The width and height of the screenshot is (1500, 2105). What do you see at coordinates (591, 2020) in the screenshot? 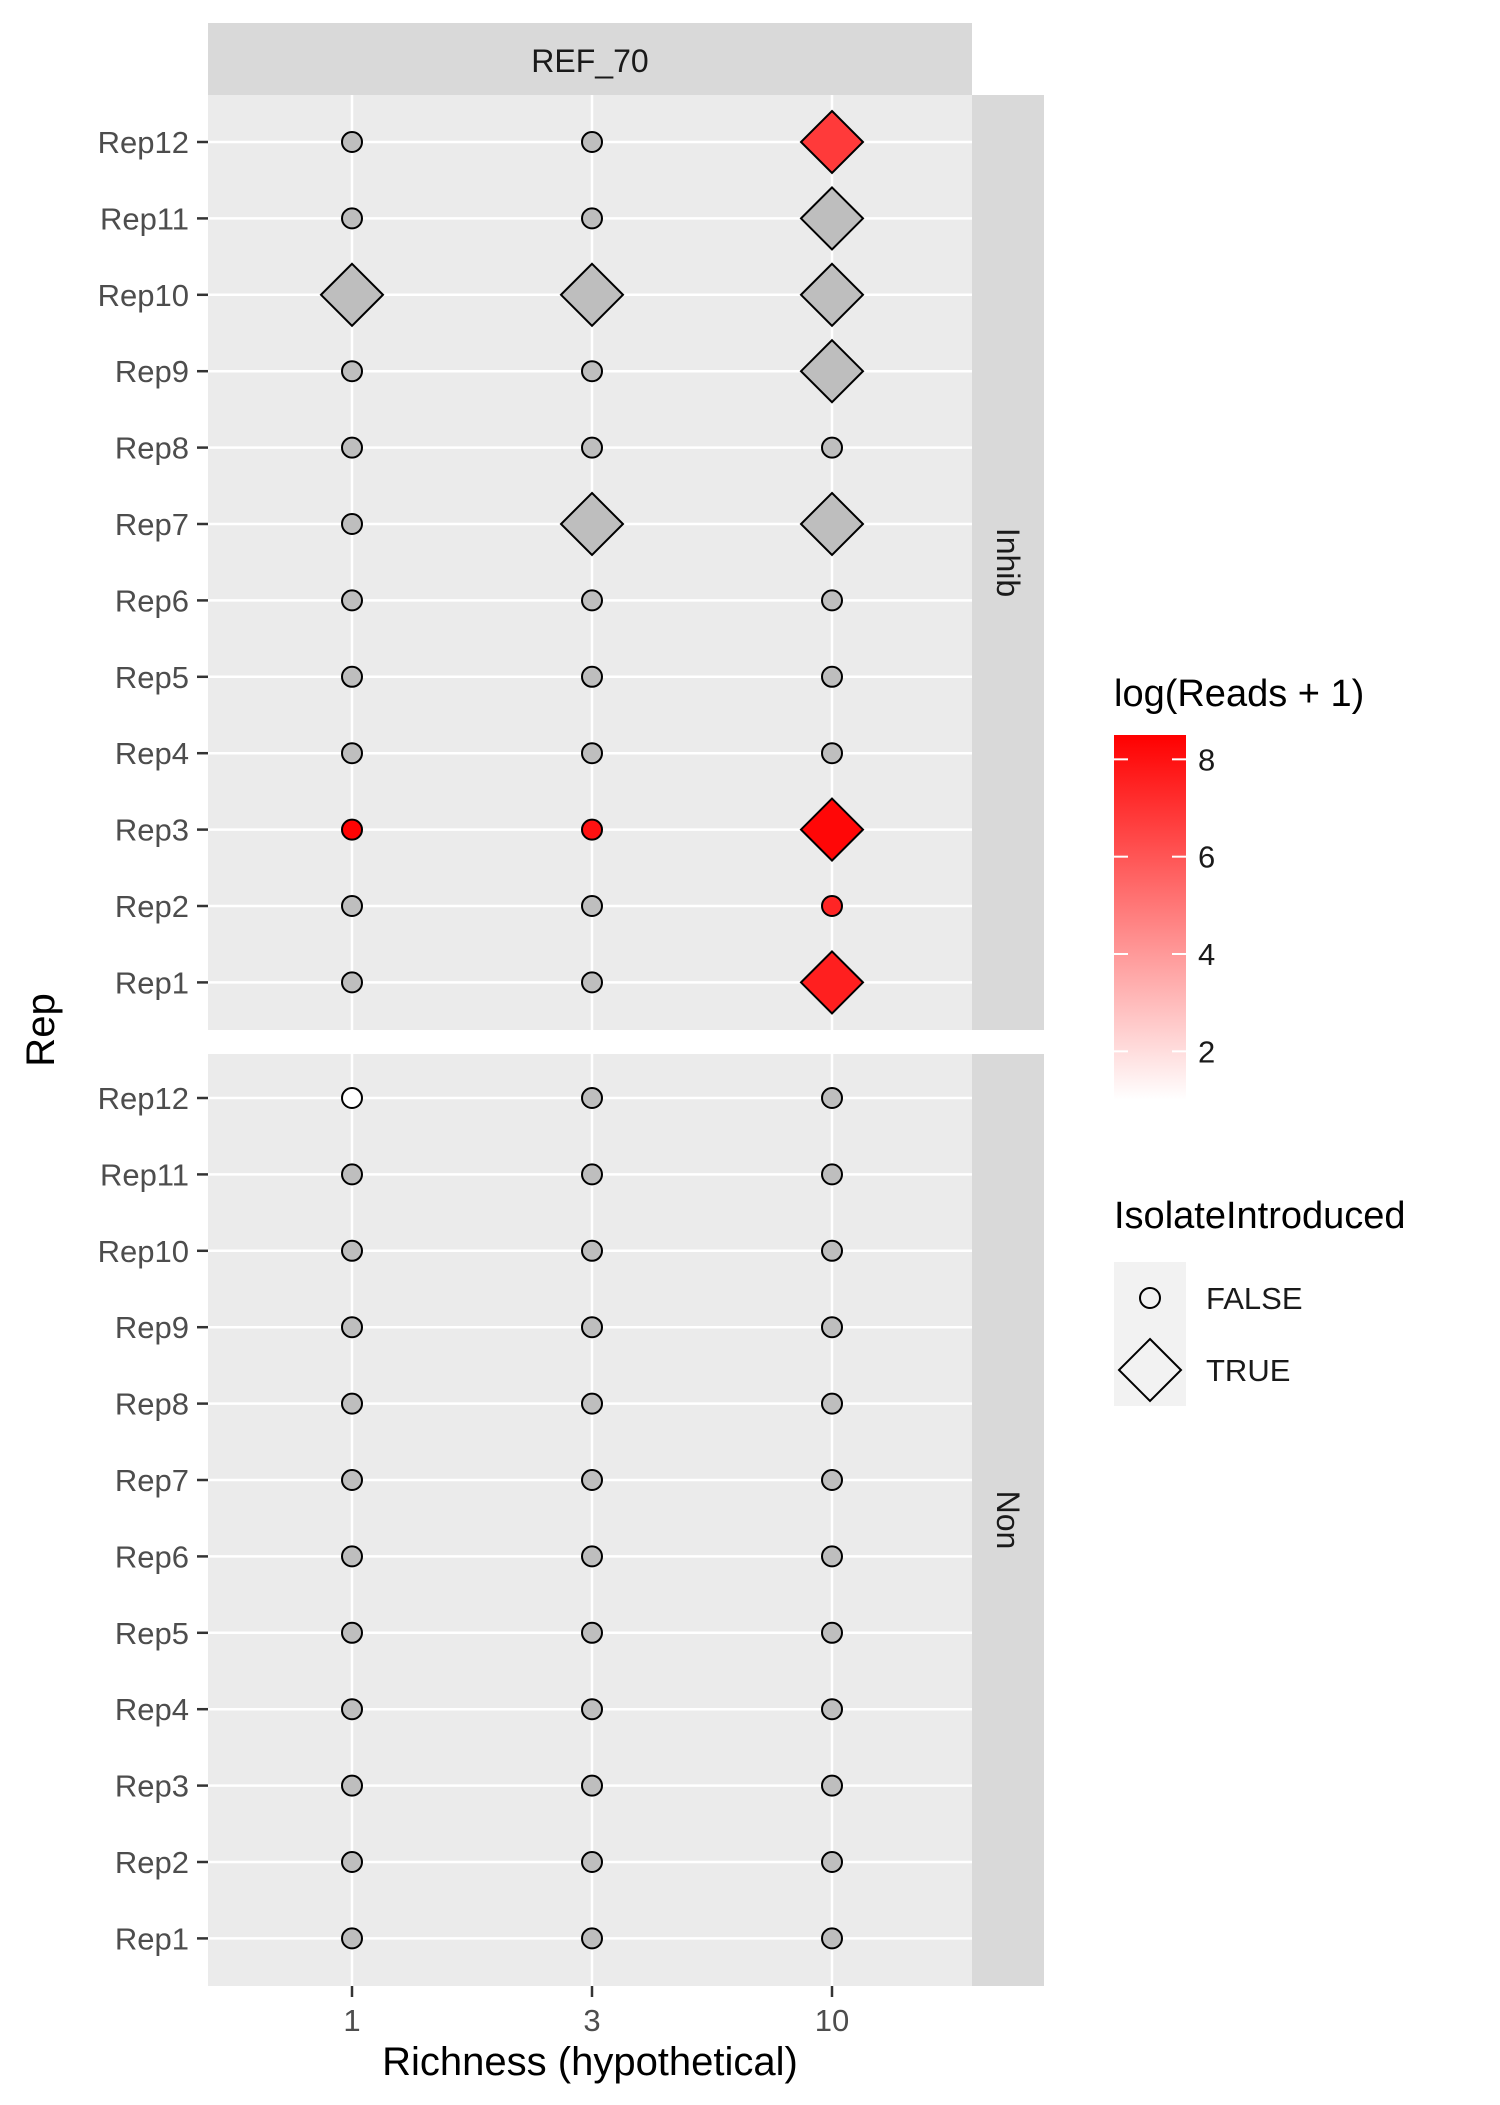
I see `x-tick-label: 3` at bounding box center [591, 2020].